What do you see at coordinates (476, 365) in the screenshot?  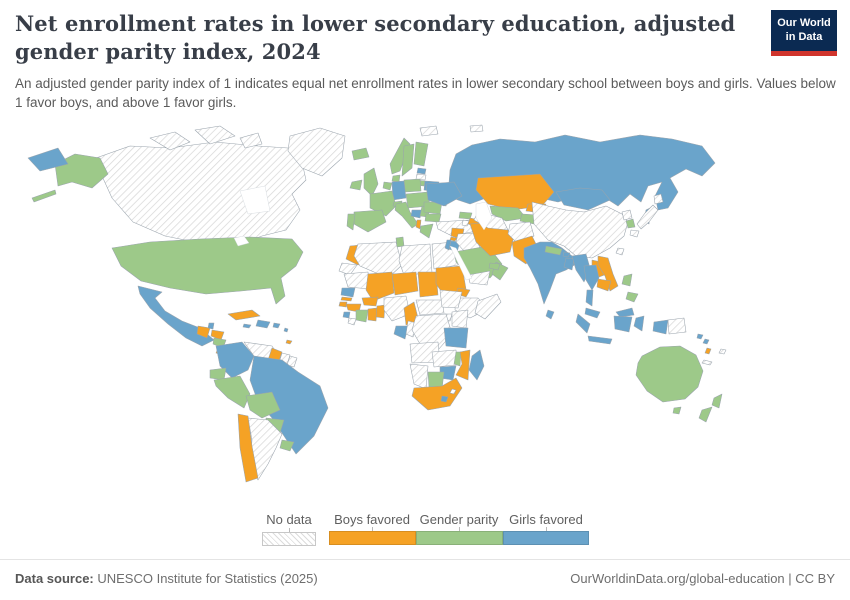 I see `country-madagascar` at bounding box center [476, 365].